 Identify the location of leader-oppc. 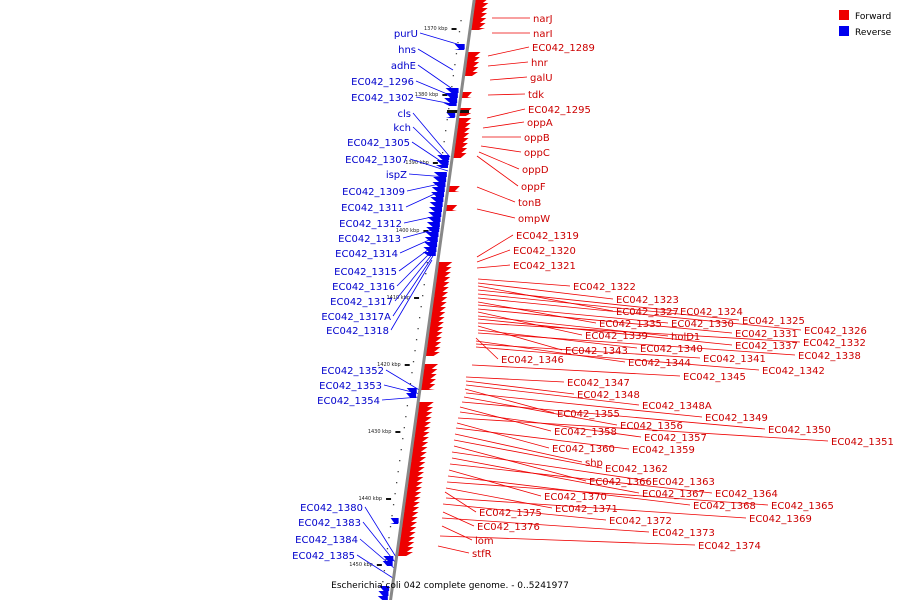
(501, 149).